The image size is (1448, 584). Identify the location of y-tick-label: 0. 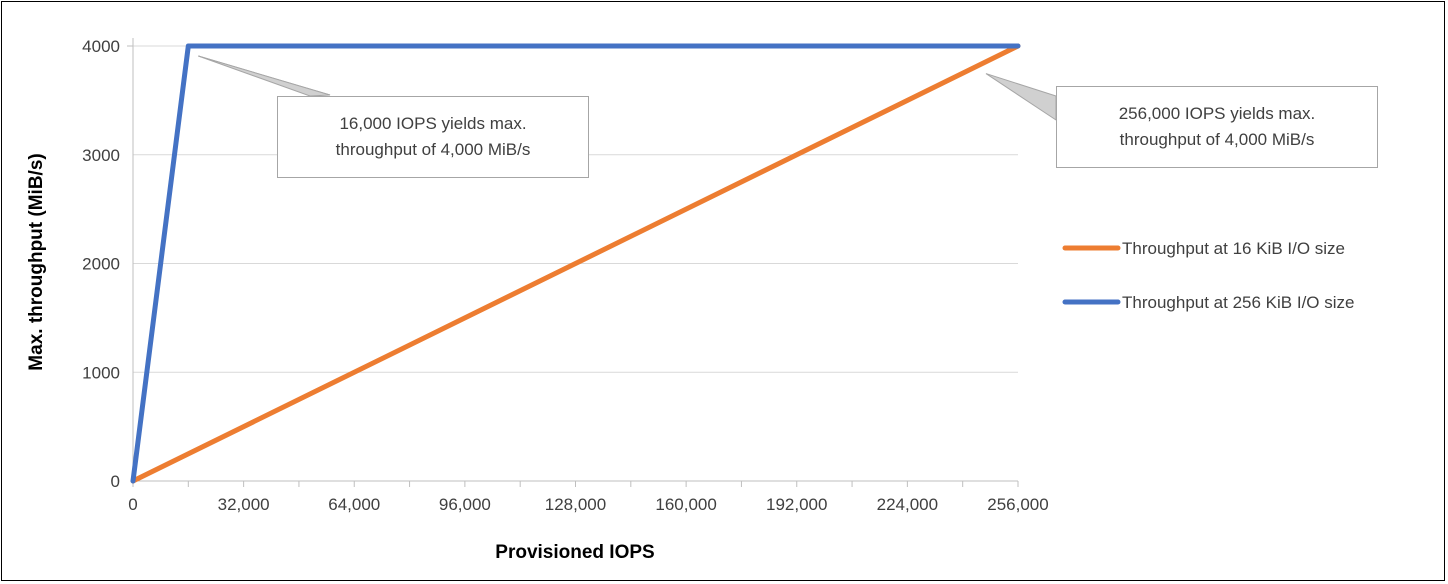
(115, 481).